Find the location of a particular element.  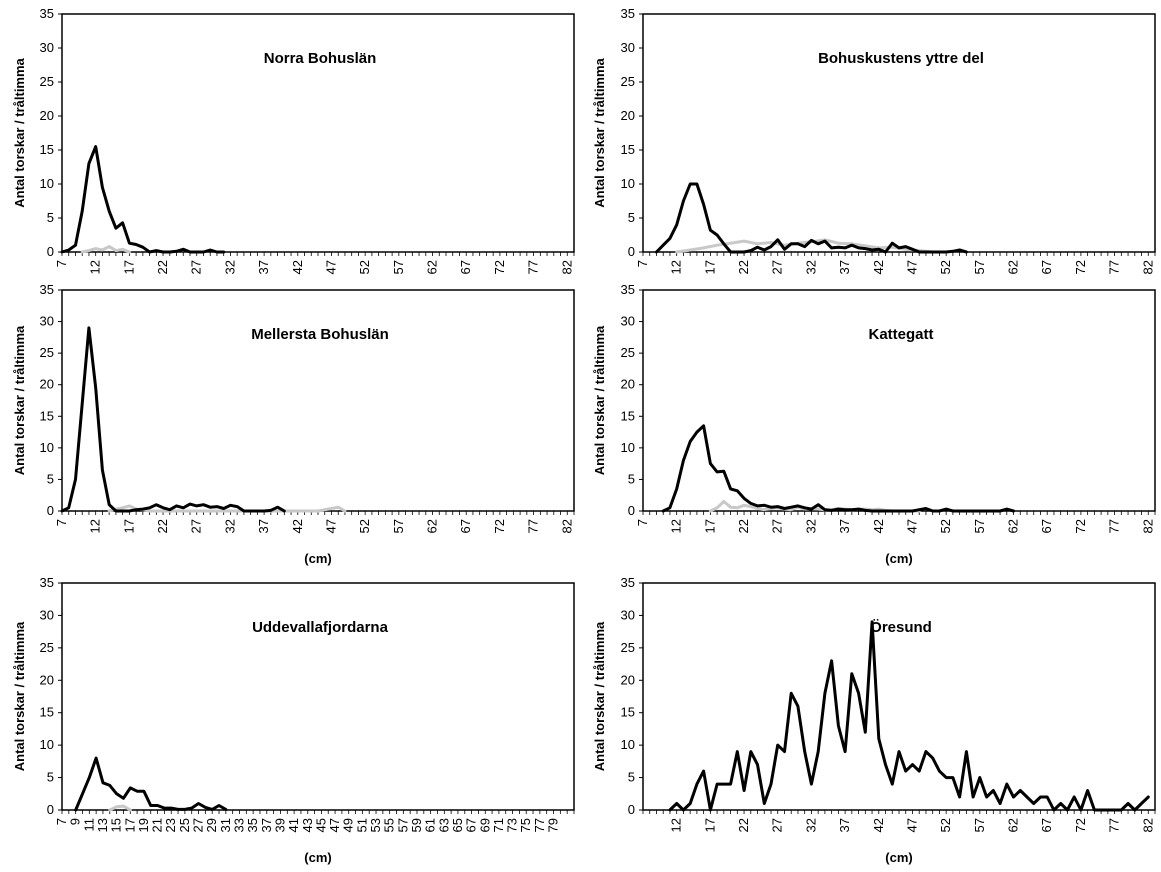

x-tick-label: 71 is located at coordinates (498, 825).